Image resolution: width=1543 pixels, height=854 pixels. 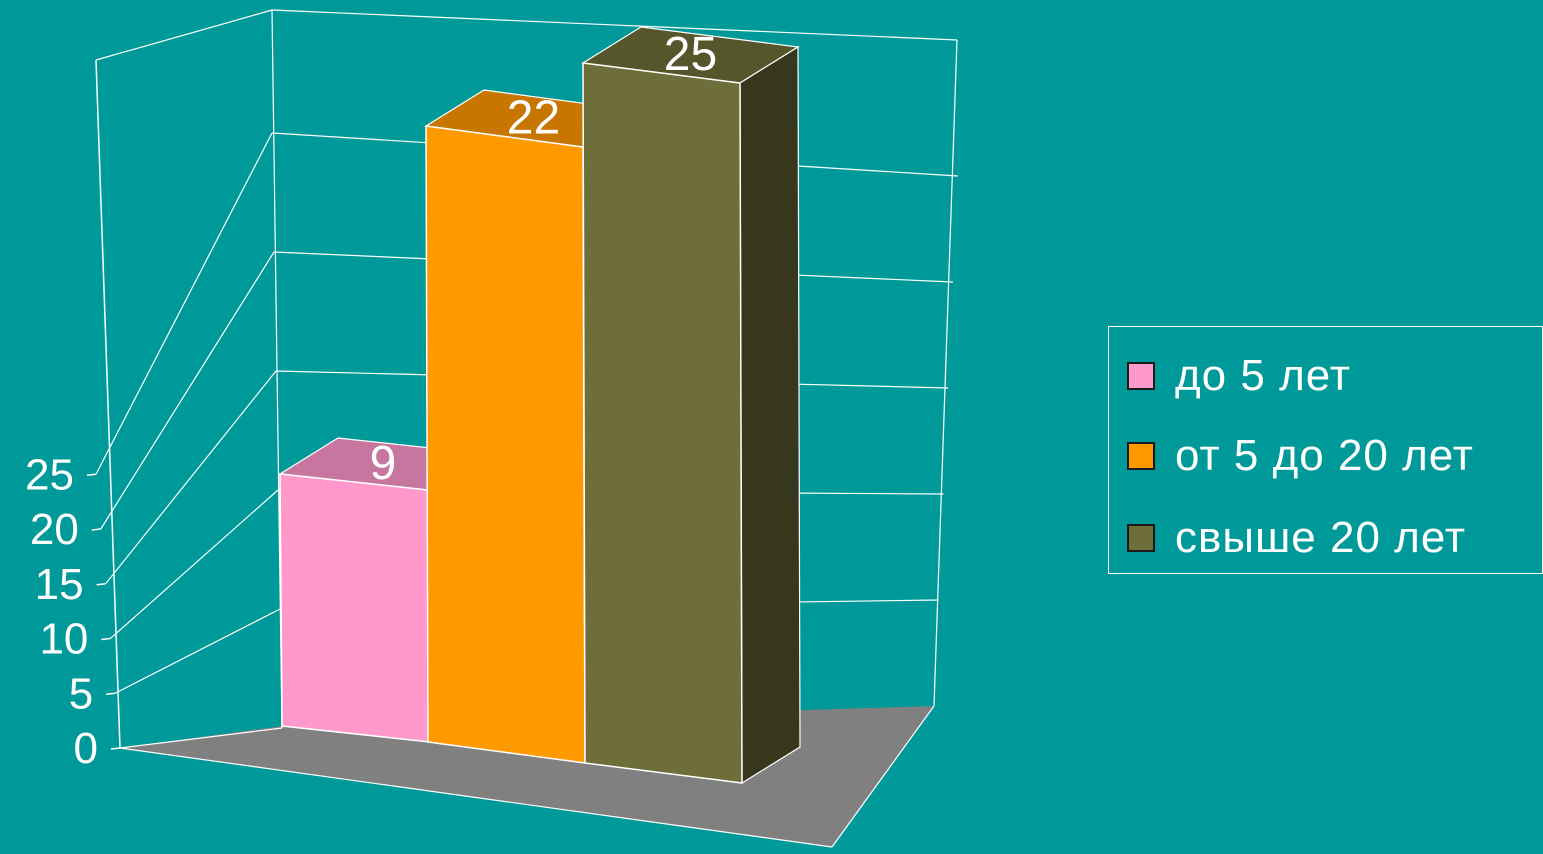 I want to click on data-label-2: 22, so click(x=533, y=118).